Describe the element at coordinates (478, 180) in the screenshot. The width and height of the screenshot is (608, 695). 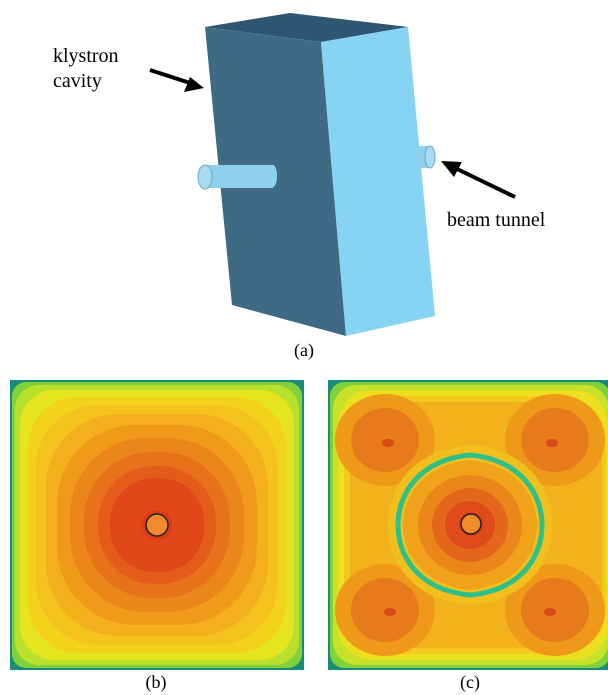
I see `arrow-to-tunnel` at that location.